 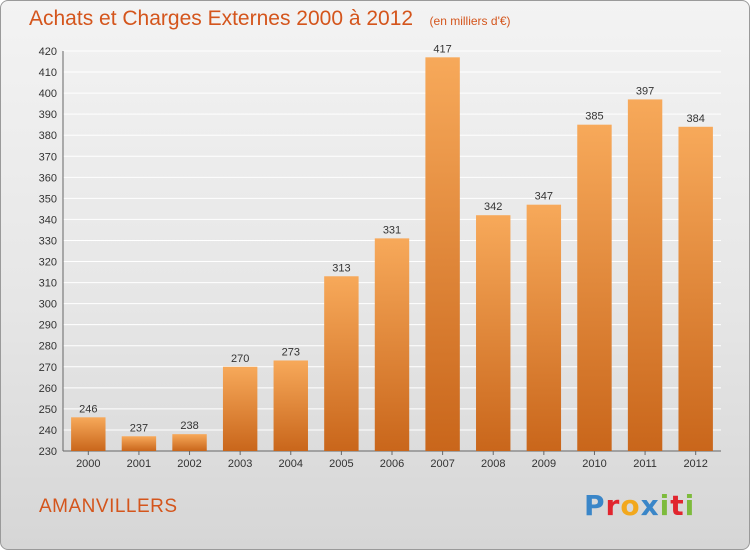 What do you see at coordinates (696, 119) in the screenshot?
I see `value-label: 384` at bounding box center [696, 119].